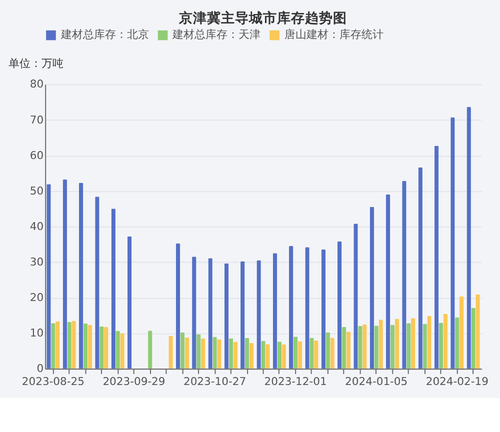 The image size is (500, 432). What do you see at coordinates (457, 381) in the screenshot?
I see `x-tick-label: 2024-02-19` at bounding box center [457, 381].